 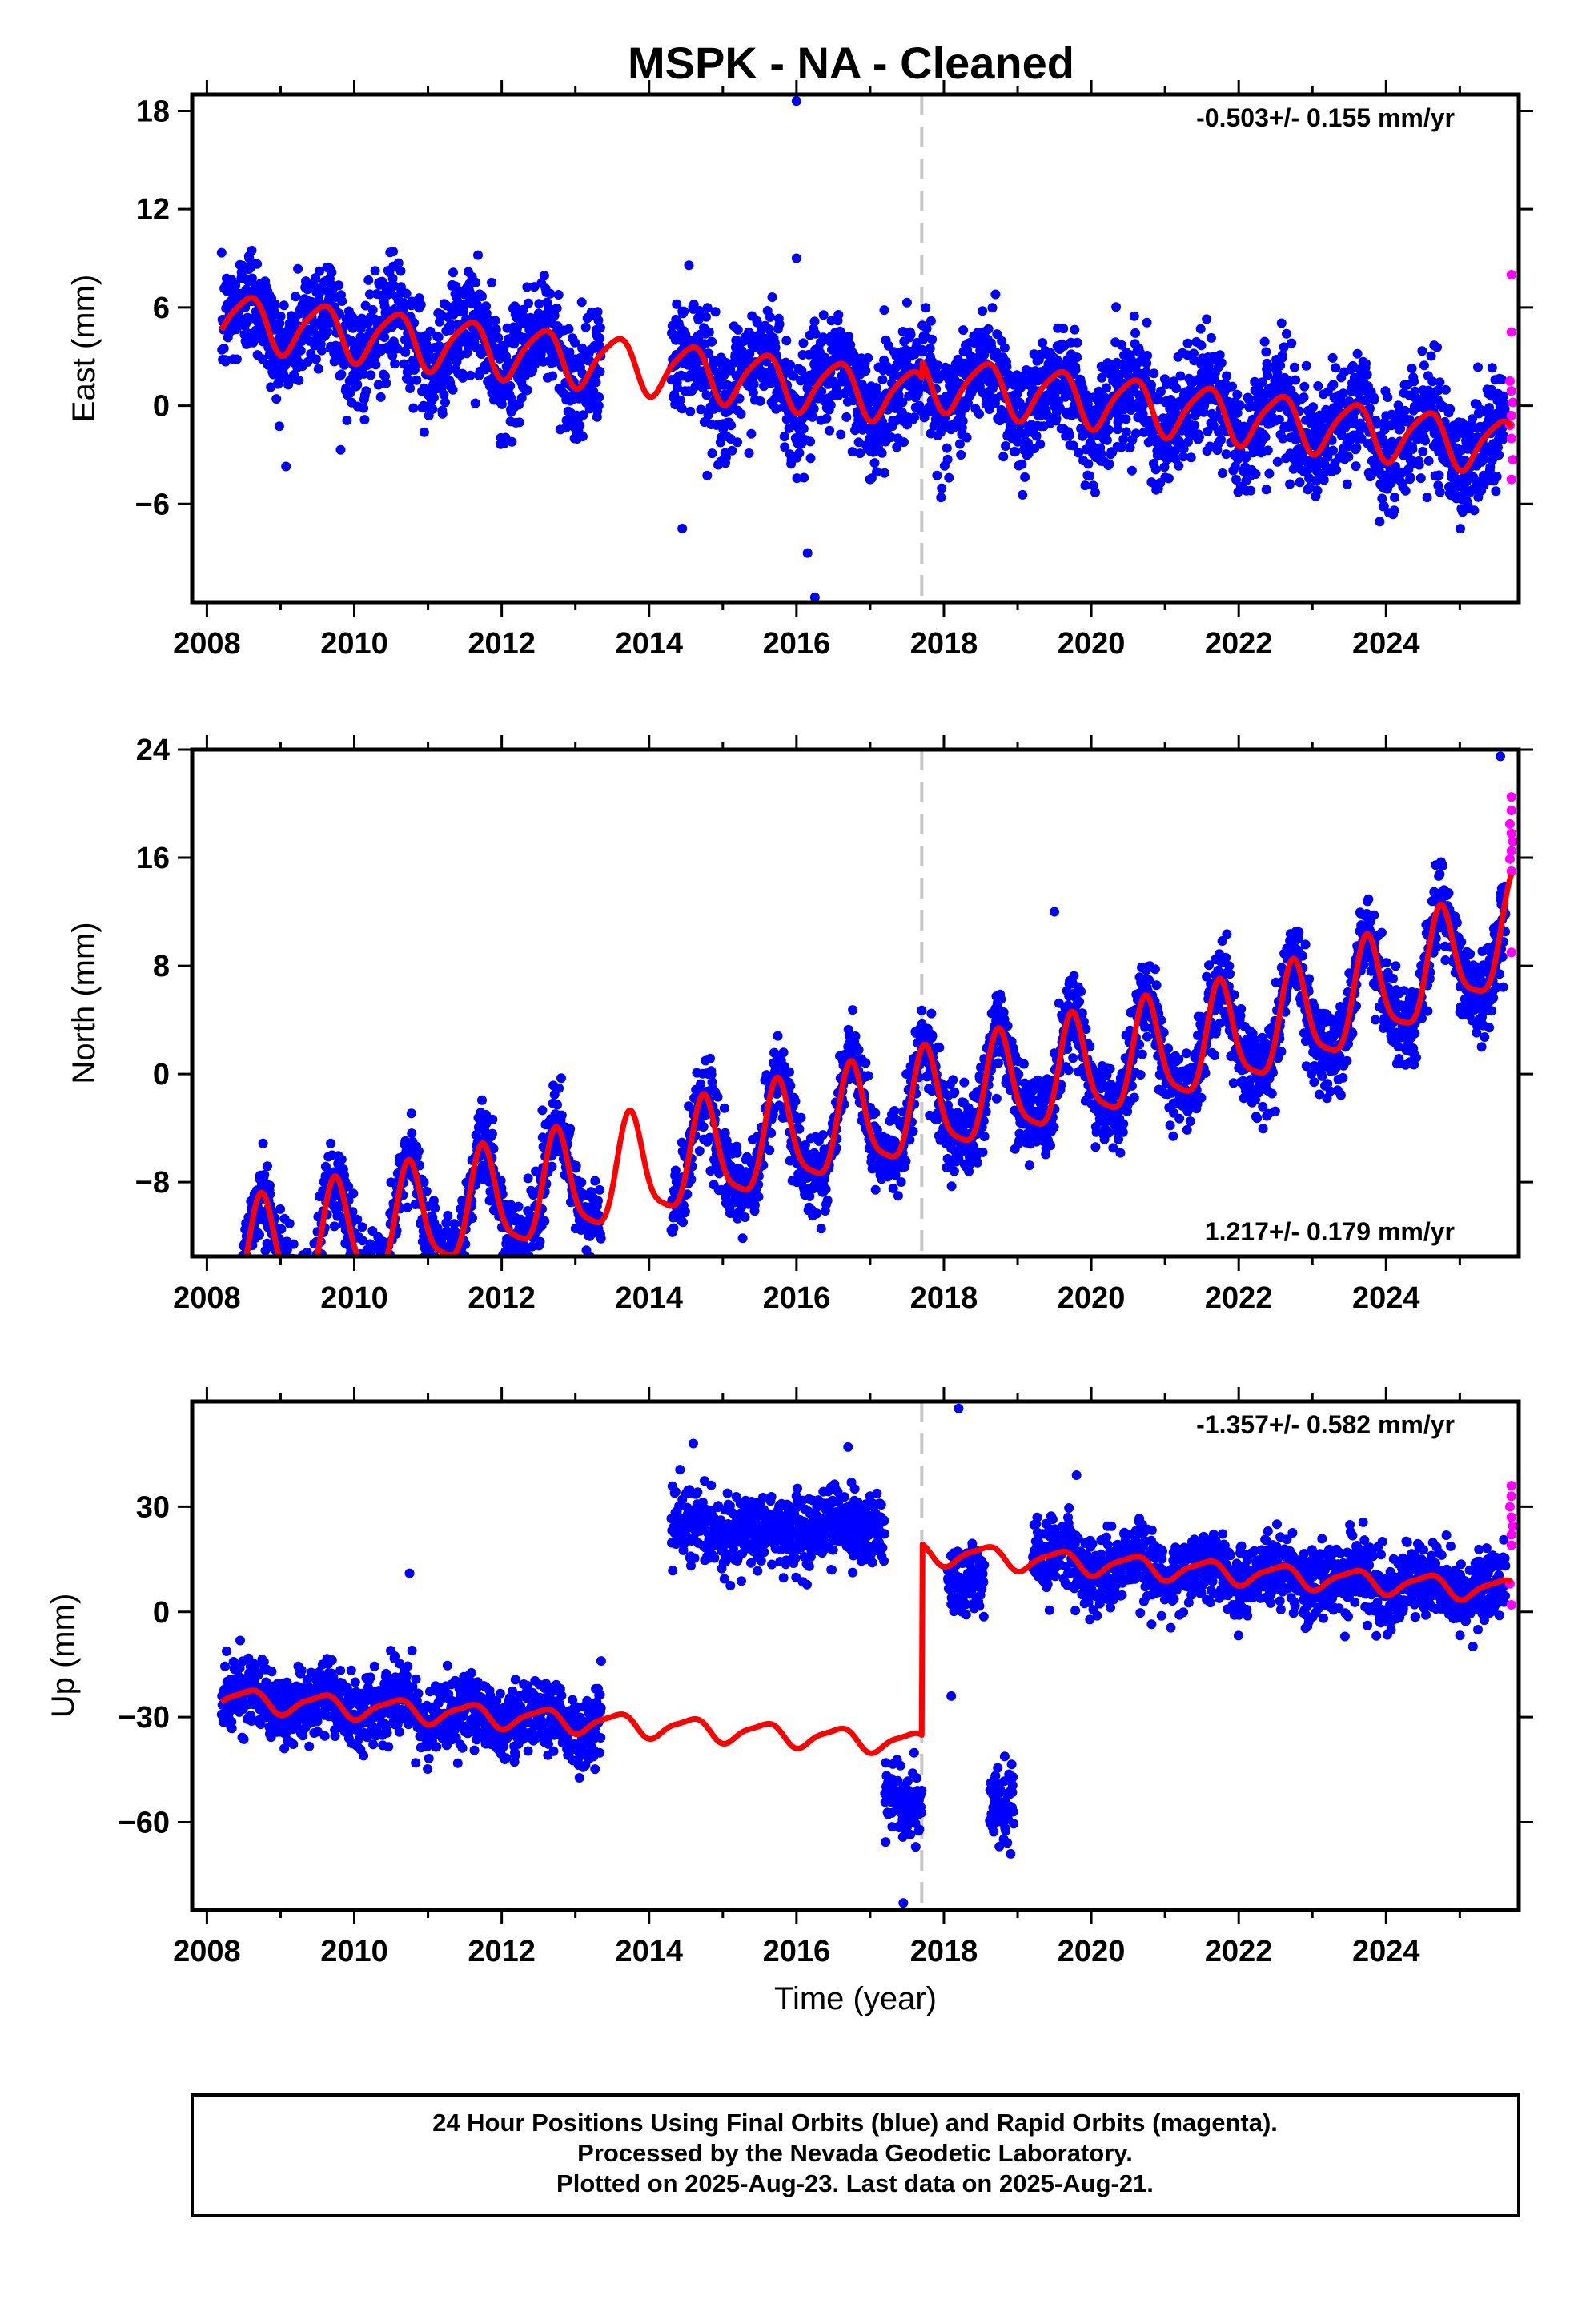 I want to click on x-tick-label: 2022, so click(x=1239, y=644).